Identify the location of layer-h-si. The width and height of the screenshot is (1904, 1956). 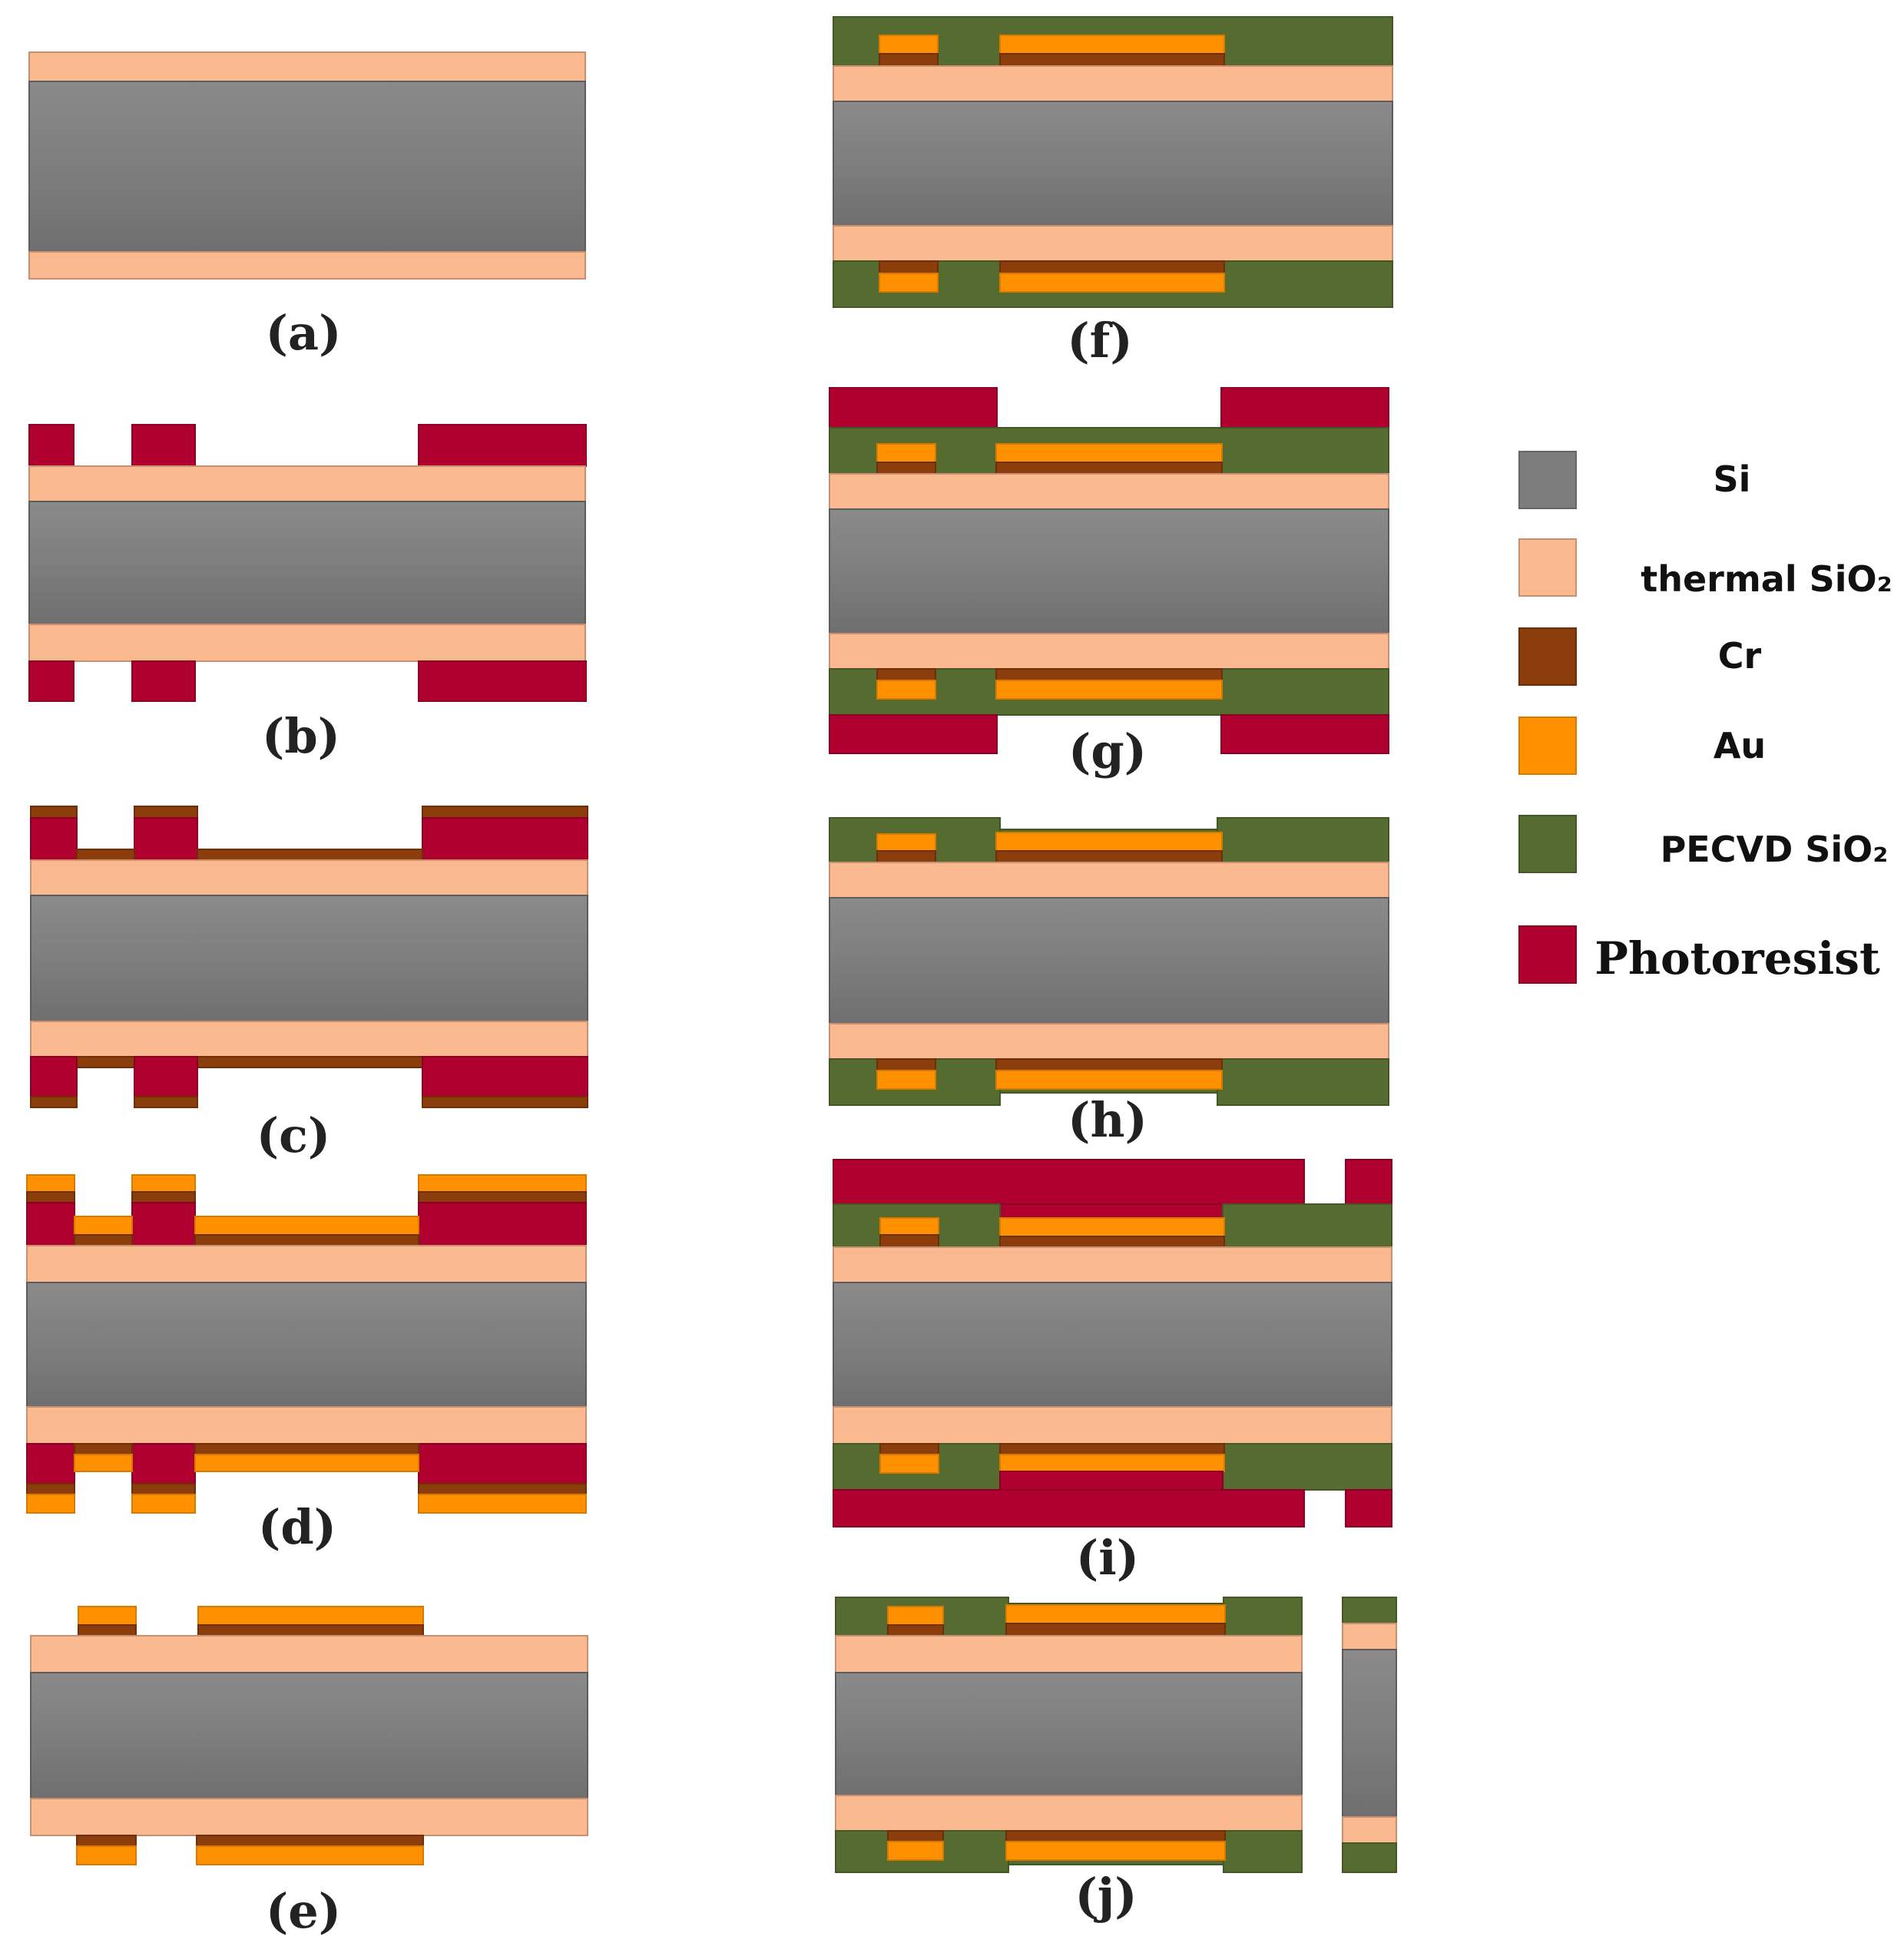
(1109, 960).